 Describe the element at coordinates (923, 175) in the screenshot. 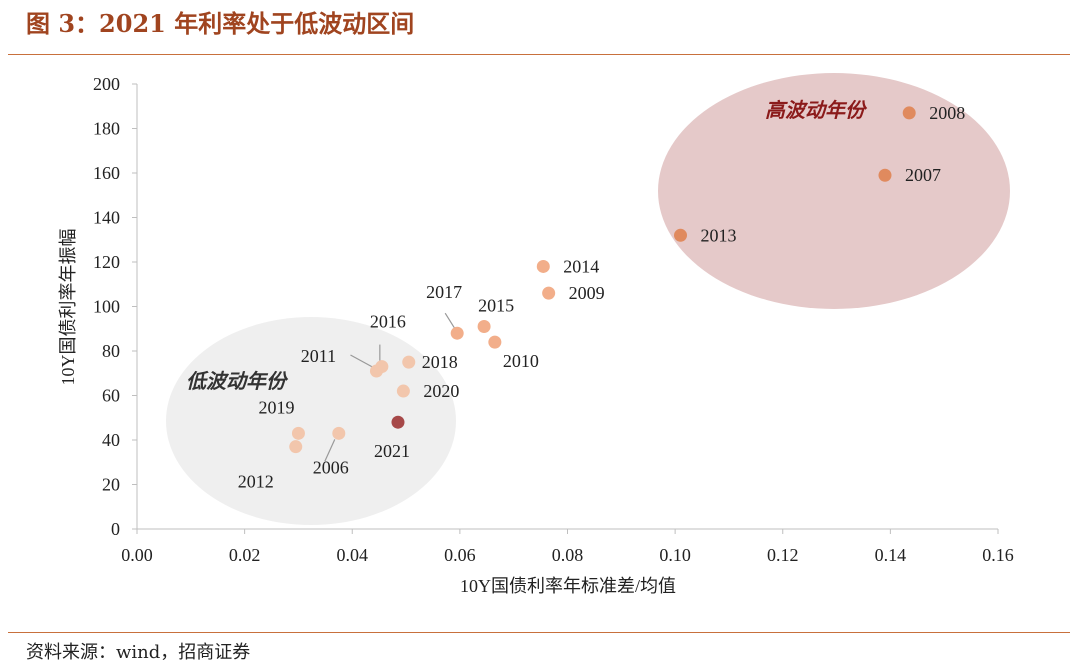

I see `point-label-2007: 2007` at that location.